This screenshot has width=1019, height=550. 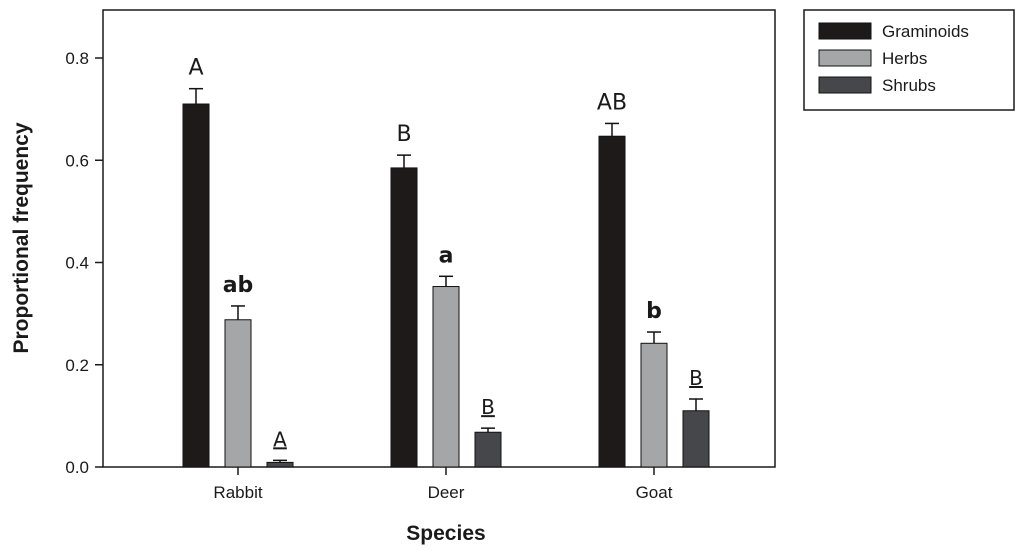 What do you see at coordinates (654, 492) in the screenshot?
I see `x-tick-label: Goat` at bounding box center [654, 492].